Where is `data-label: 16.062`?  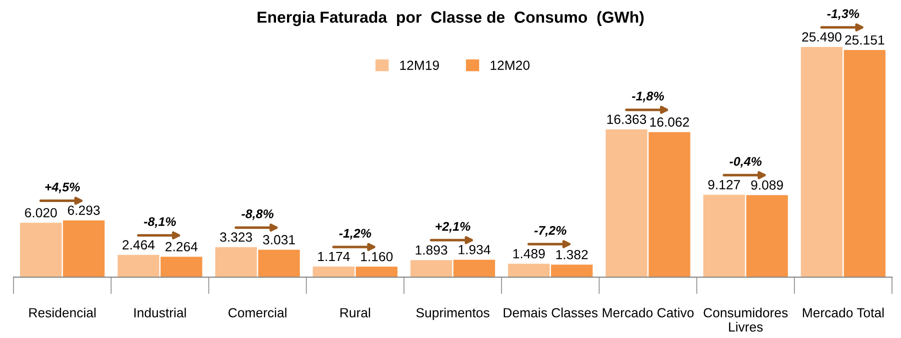 data-label: 16.062 is located at coordinates (669, 122).